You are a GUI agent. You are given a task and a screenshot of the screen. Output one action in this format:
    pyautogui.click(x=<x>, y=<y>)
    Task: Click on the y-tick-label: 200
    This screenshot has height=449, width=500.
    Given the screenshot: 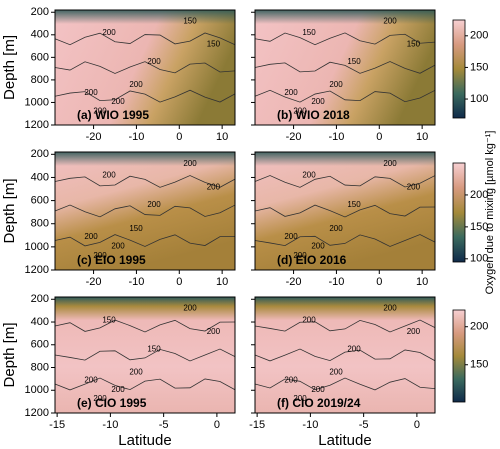 What is the action you would take?
    pyautogui.click(x=40, y=299)
    